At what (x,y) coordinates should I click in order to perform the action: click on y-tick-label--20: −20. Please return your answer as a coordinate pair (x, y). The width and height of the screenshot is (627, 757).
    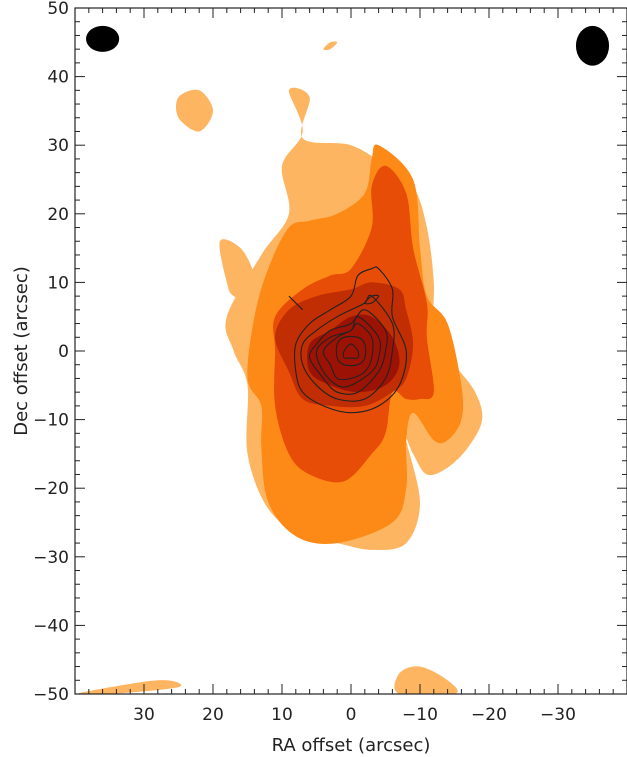
    Looking at the image, I should click on (51, 489).